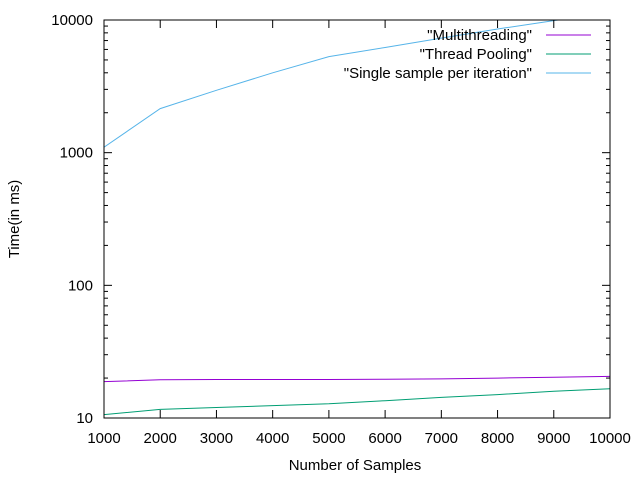 The width and height of the screenshot is (640, 480). What do you see at coordinates (103, 438) in the screenshot?
I see `x-tick-label-0: 1000` at bounding box center [103, 438].